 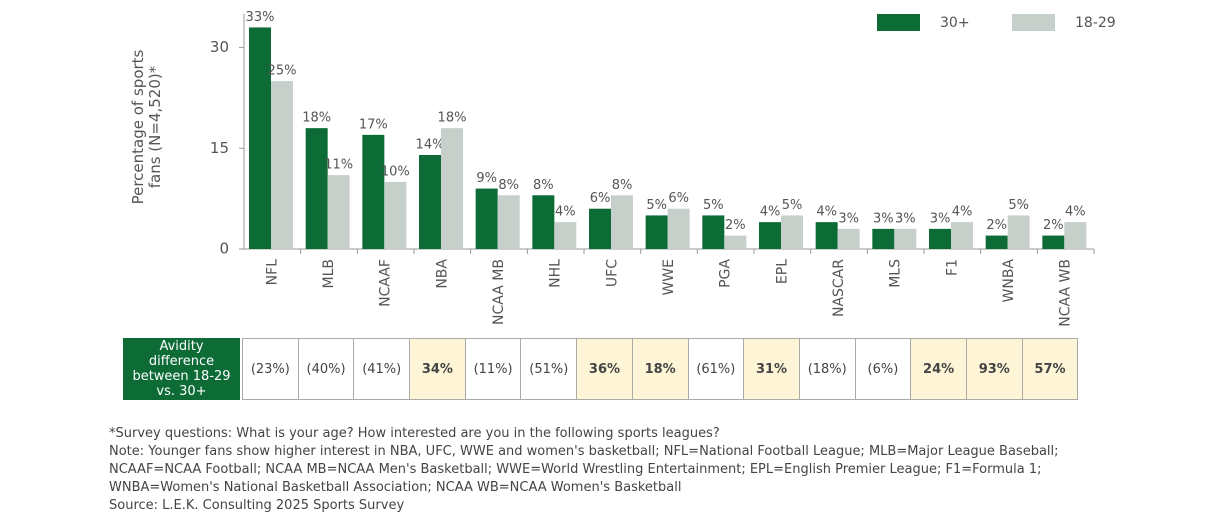 What do you see at coordinates (146, 127) in the screenshot?
I see `y-axis-label: Percentage of sports fans (N=4,520)*` at bounding box center [146, 127].